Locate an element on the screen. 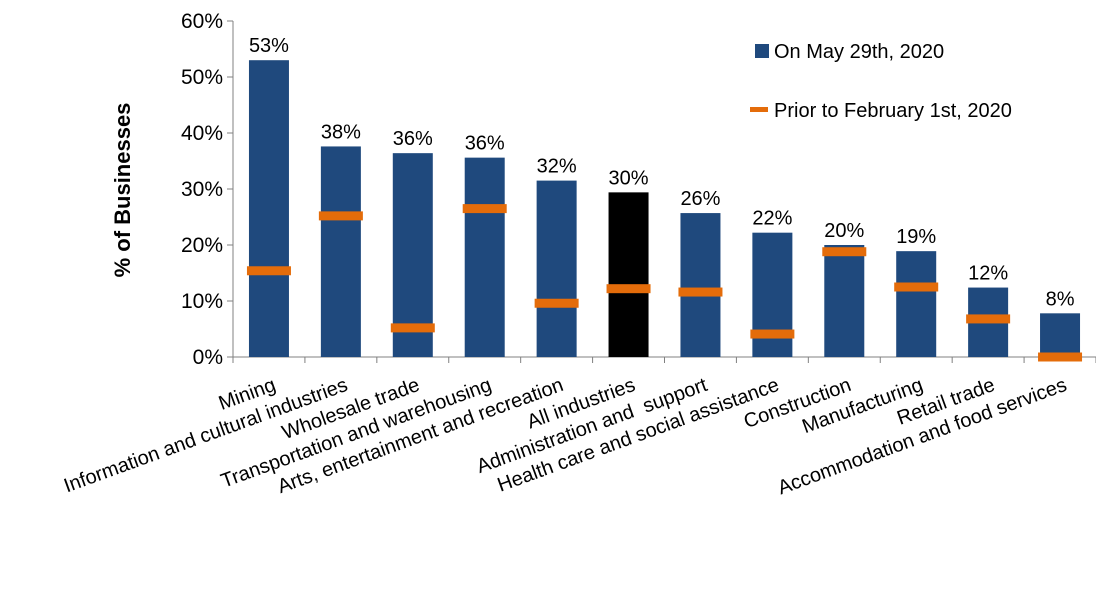 This screenshot has height=592, width=1096. bar-value-label: 22% is located at coordinates (772, 219).